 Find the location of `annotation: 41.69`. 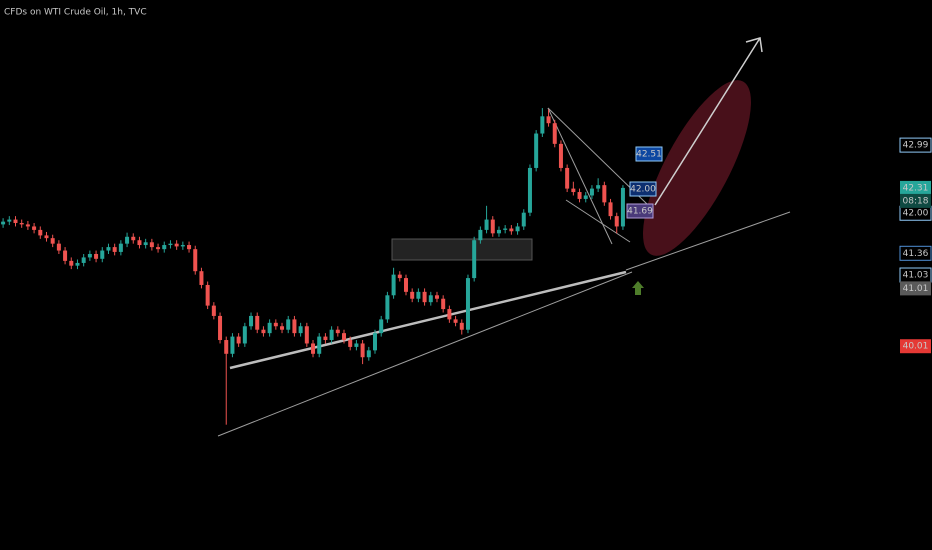

annotation: 41.69 is located at coordinates (640, 212).